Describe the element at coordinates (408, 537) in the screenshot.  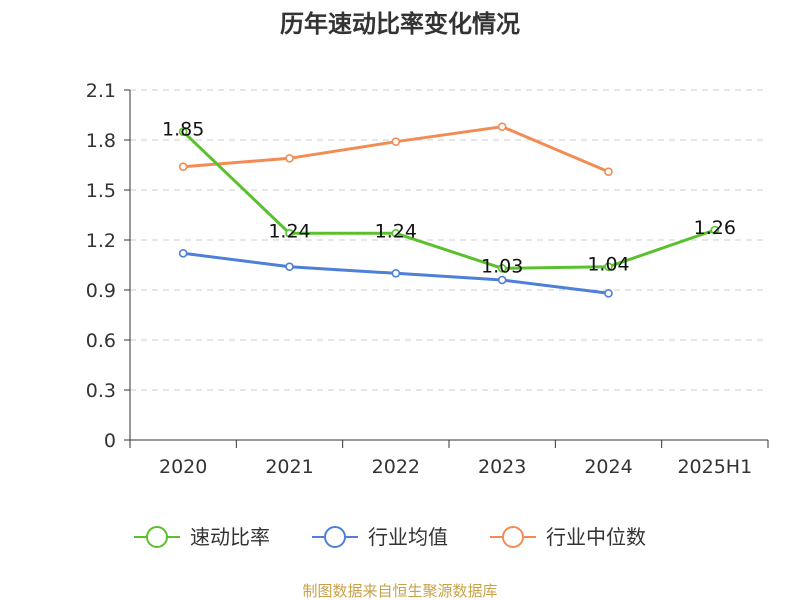
I see `legend-label: 行业均值` at that location.